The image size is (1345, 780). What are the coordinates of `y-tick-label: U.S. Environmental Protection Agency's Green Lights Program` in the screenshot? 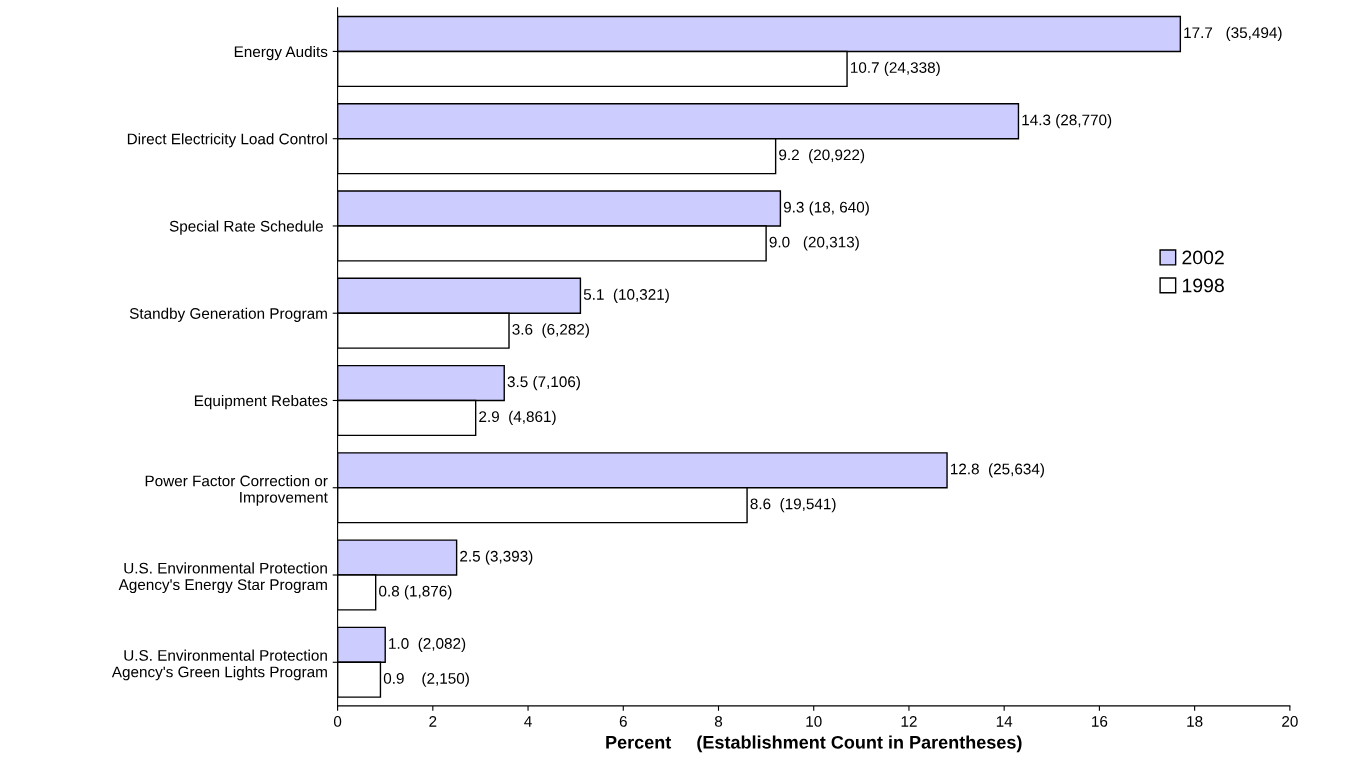 It's located at (219, 665).